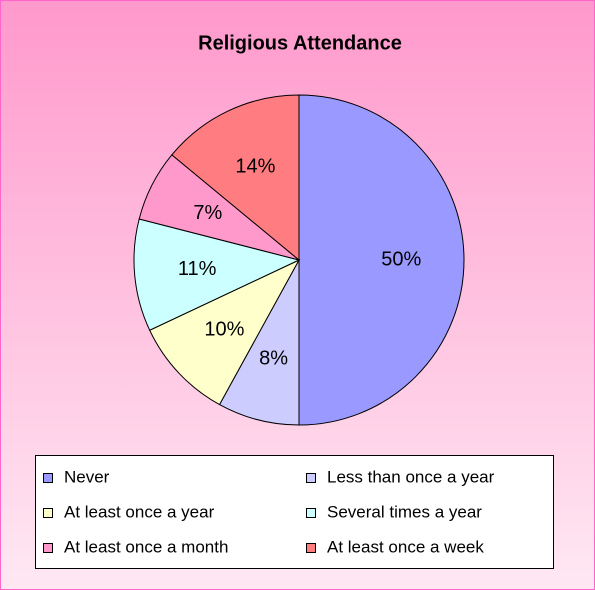 The width and height of the screenshot is (595, 590). I want to click on chart-title: Religious Attendance, so click(300, 43).